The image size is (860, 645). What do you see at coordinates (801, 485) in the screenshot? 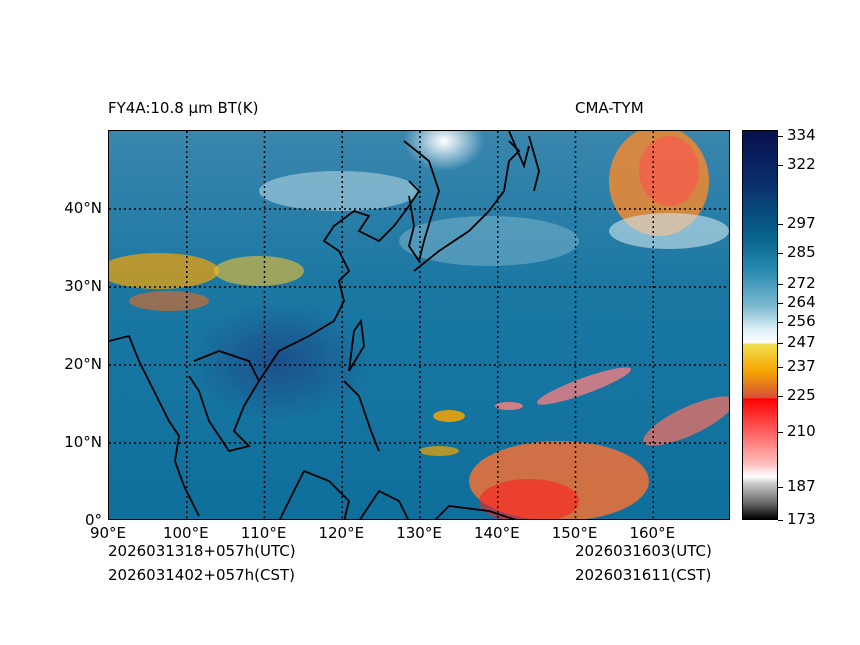
I see `colorbar-tick-label: 187` at bounding box center [801, 485].